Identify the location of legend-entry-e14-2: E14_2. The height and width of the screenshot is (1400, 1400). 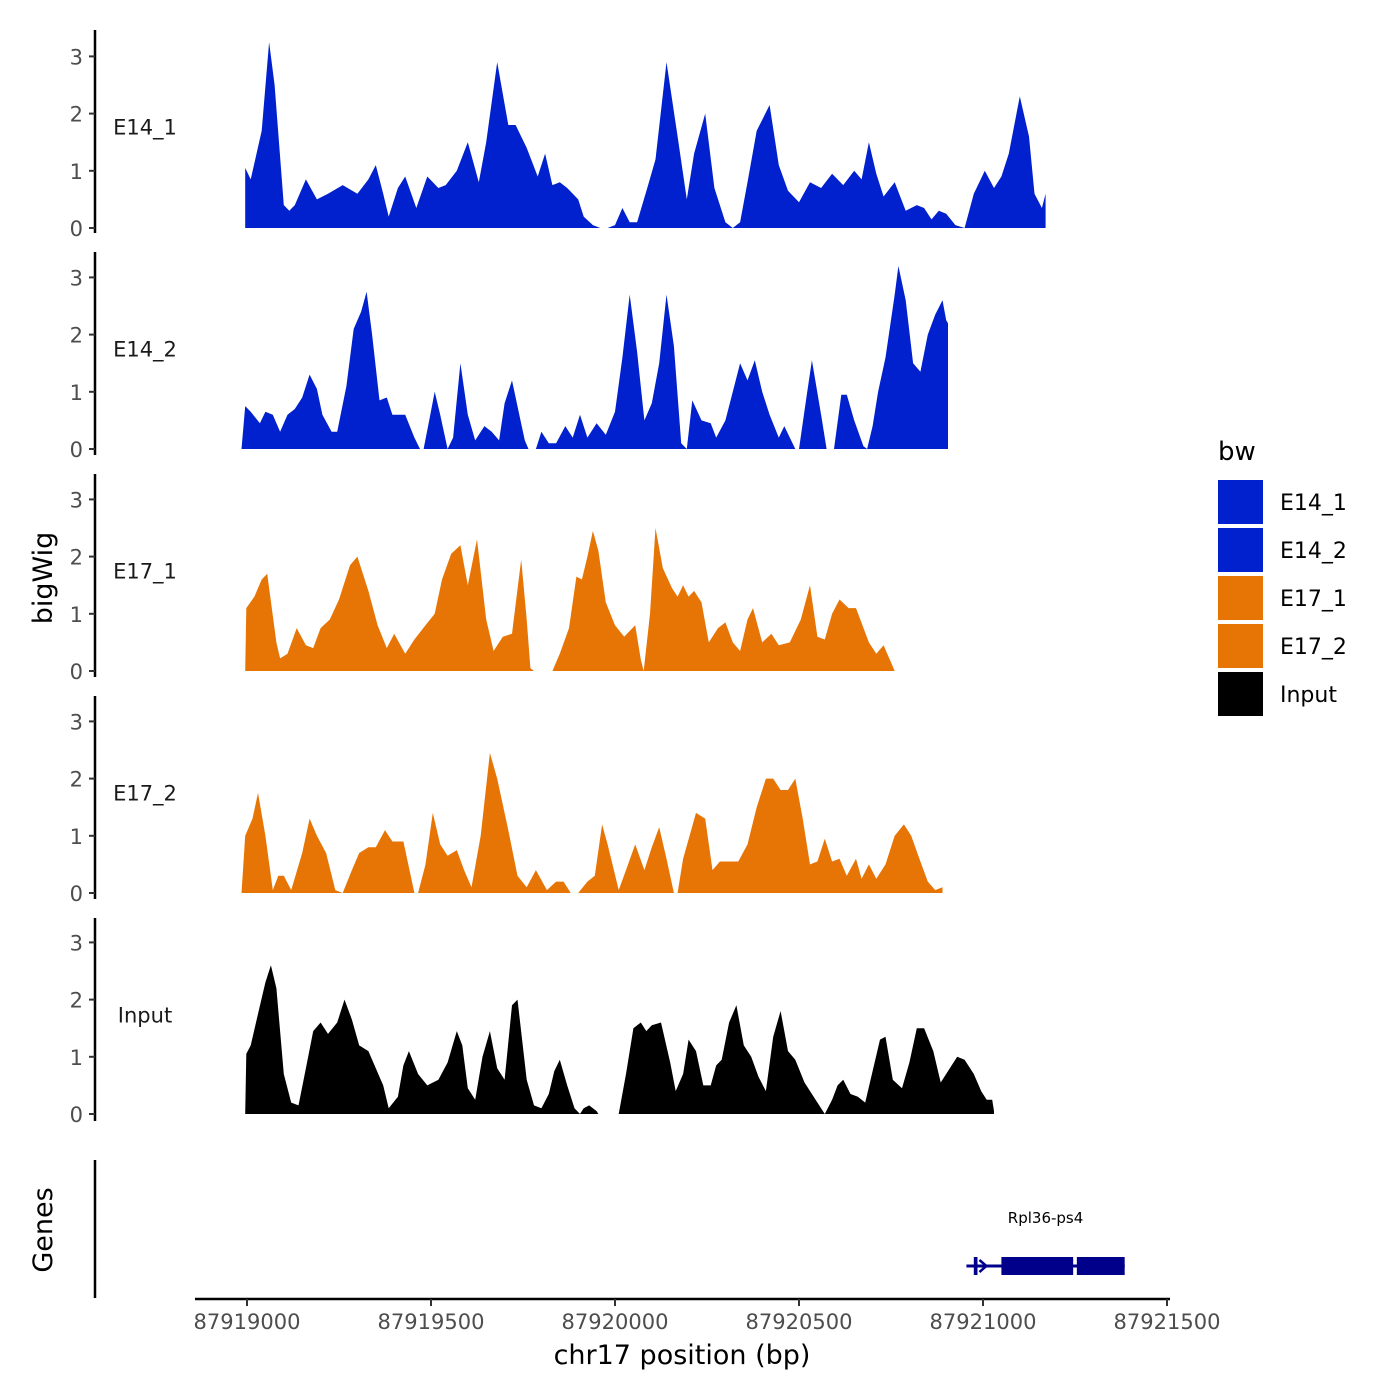
(1282, 550).